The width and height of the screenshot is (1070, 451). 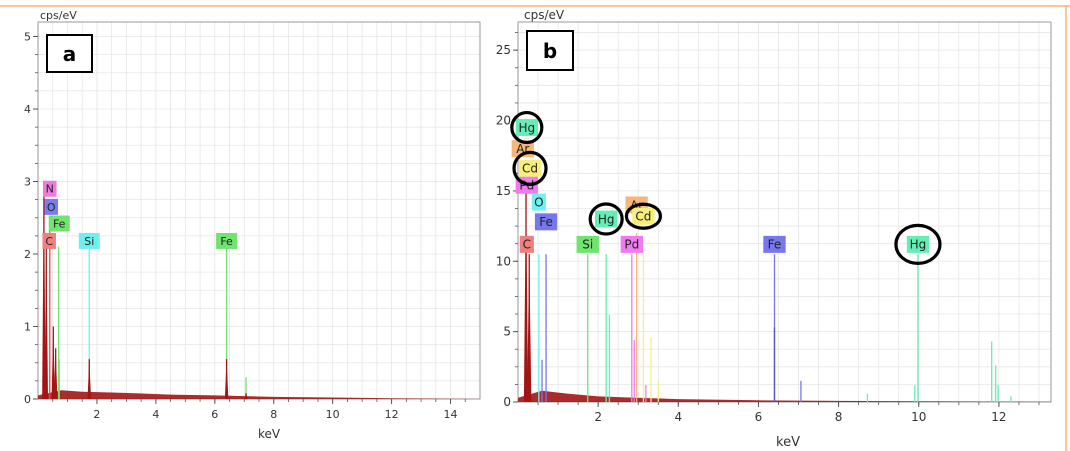 I want to click on panel-b-y-tick-label: 5, so click(x=507, y=332).